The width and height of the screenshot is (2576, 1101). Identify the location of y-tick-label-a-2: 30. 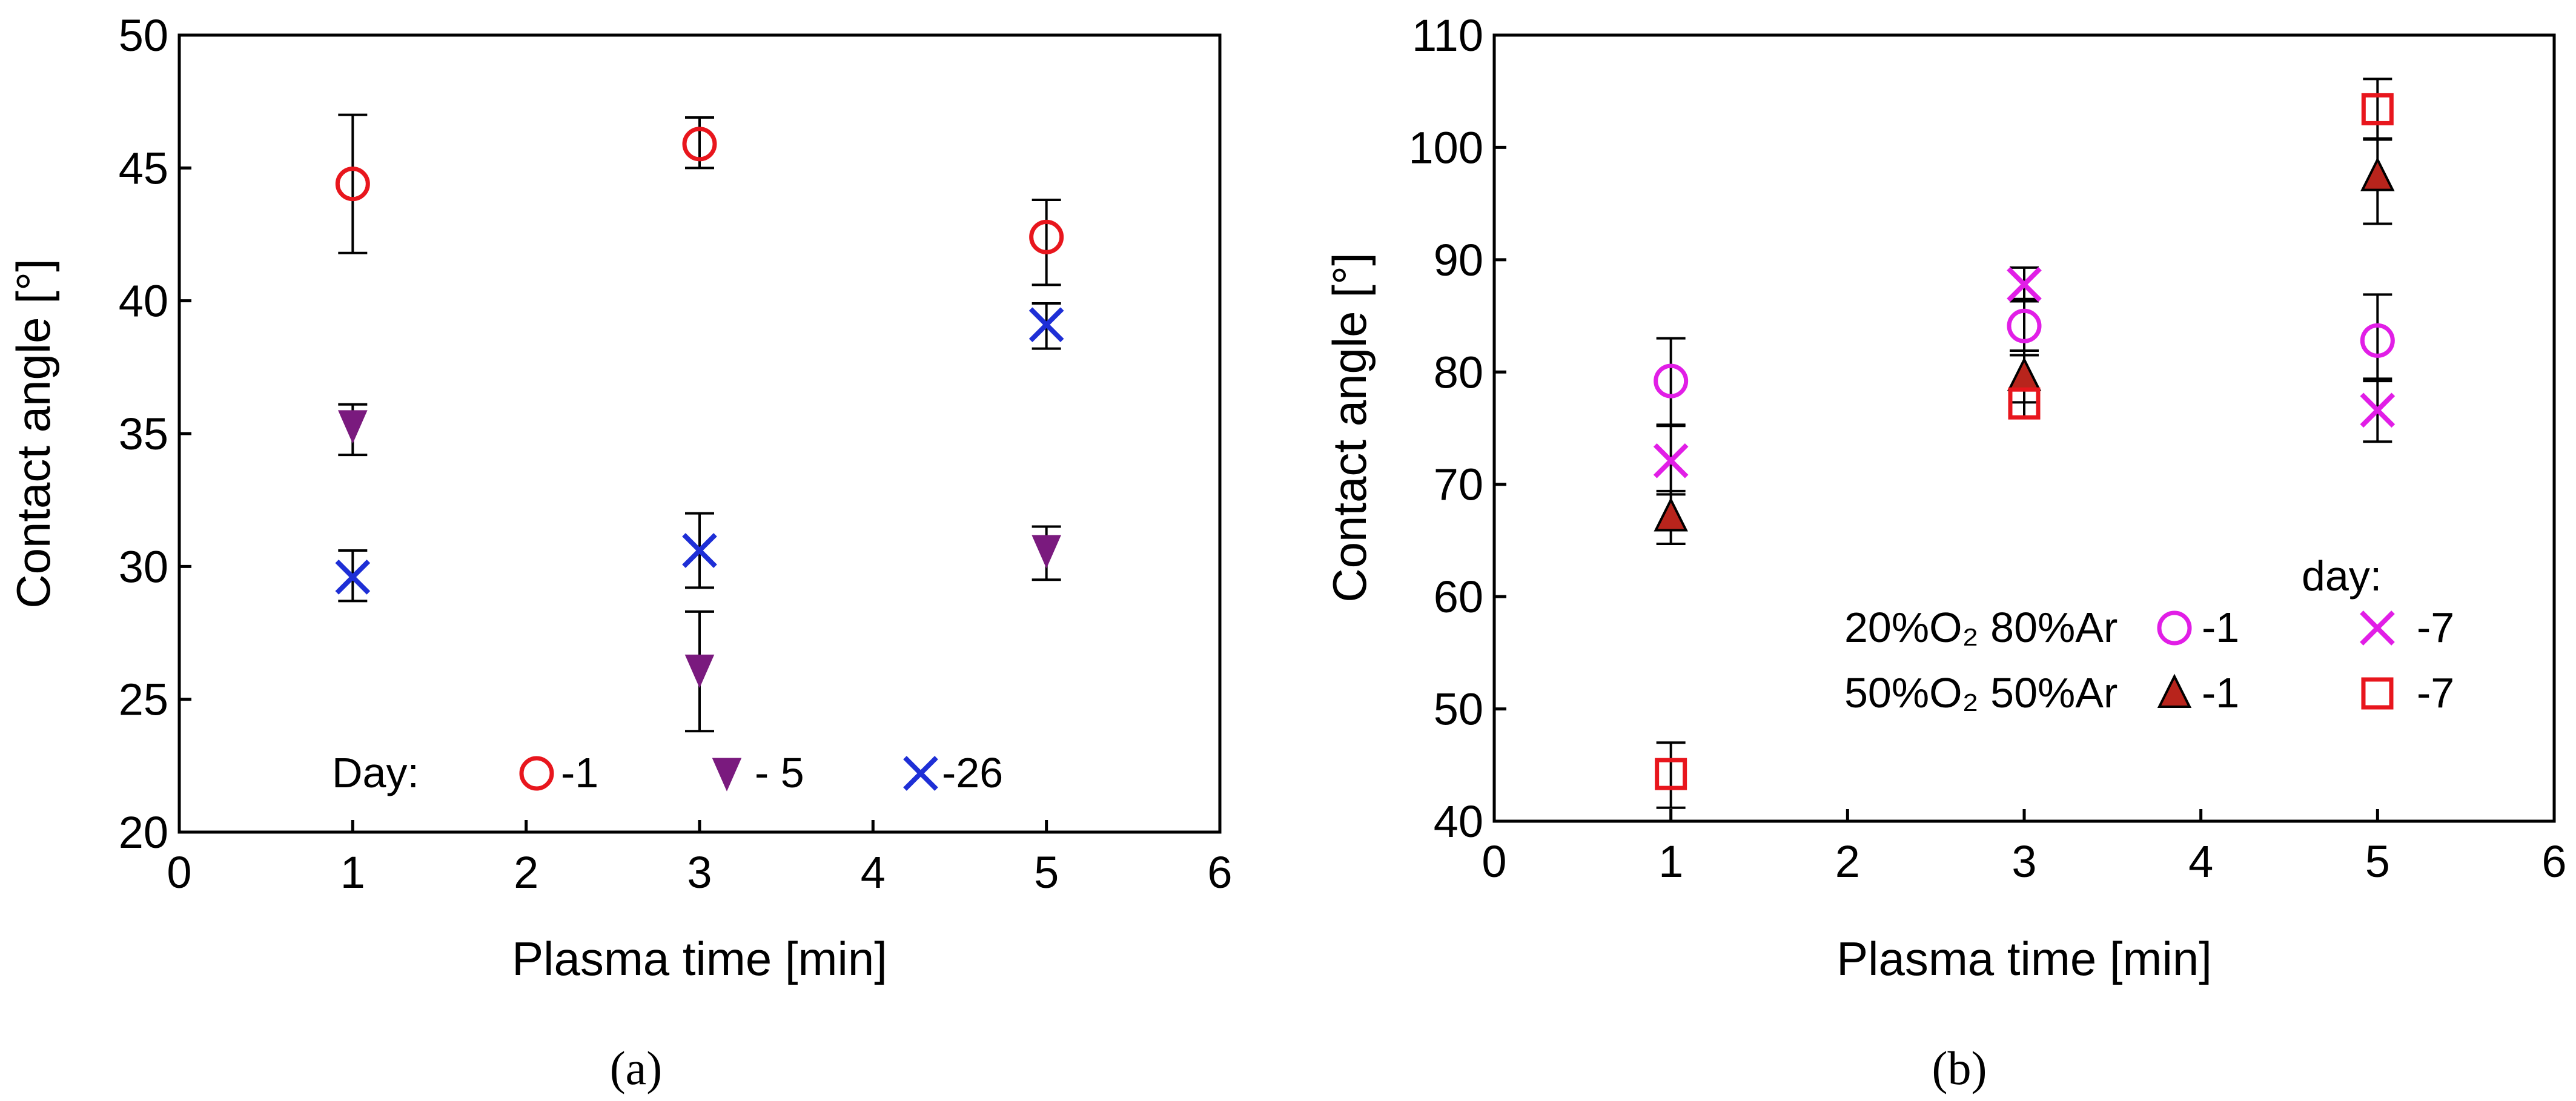
(143, 566).